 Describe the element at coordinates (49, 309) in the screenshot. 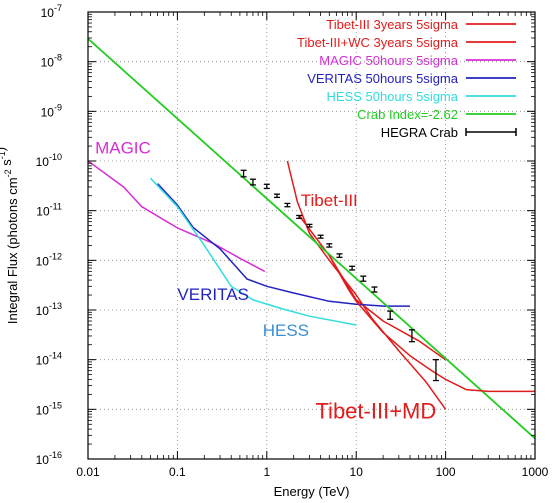

I see `y-tick-label: 10⁻¹³` at that location.